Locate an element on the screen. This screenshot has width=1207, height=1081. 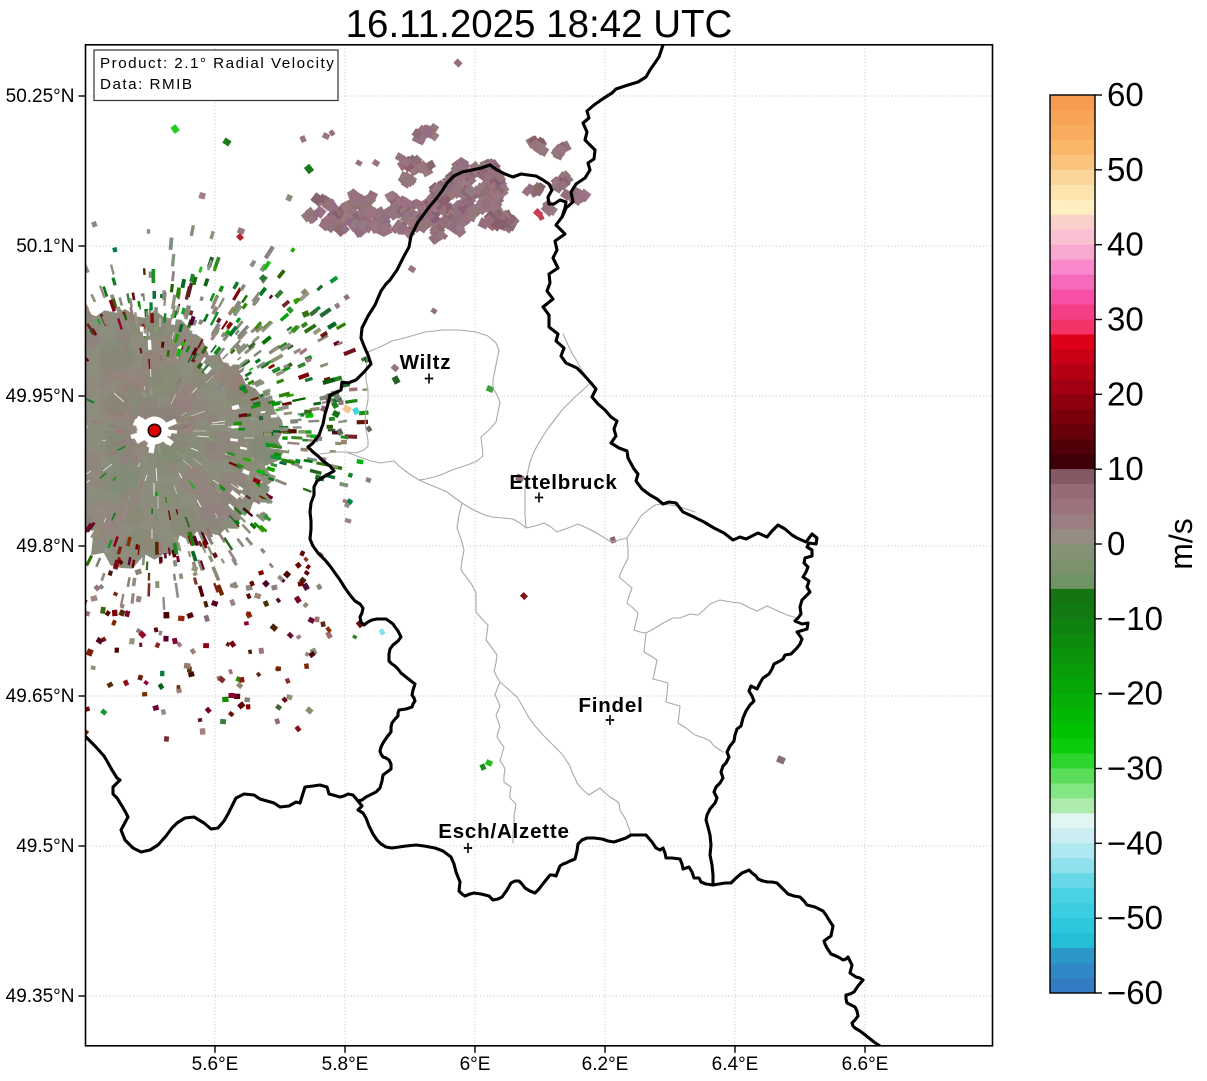
svg-text: Product: 2.1° Radial Velocity is located at coordinates (217, 63).